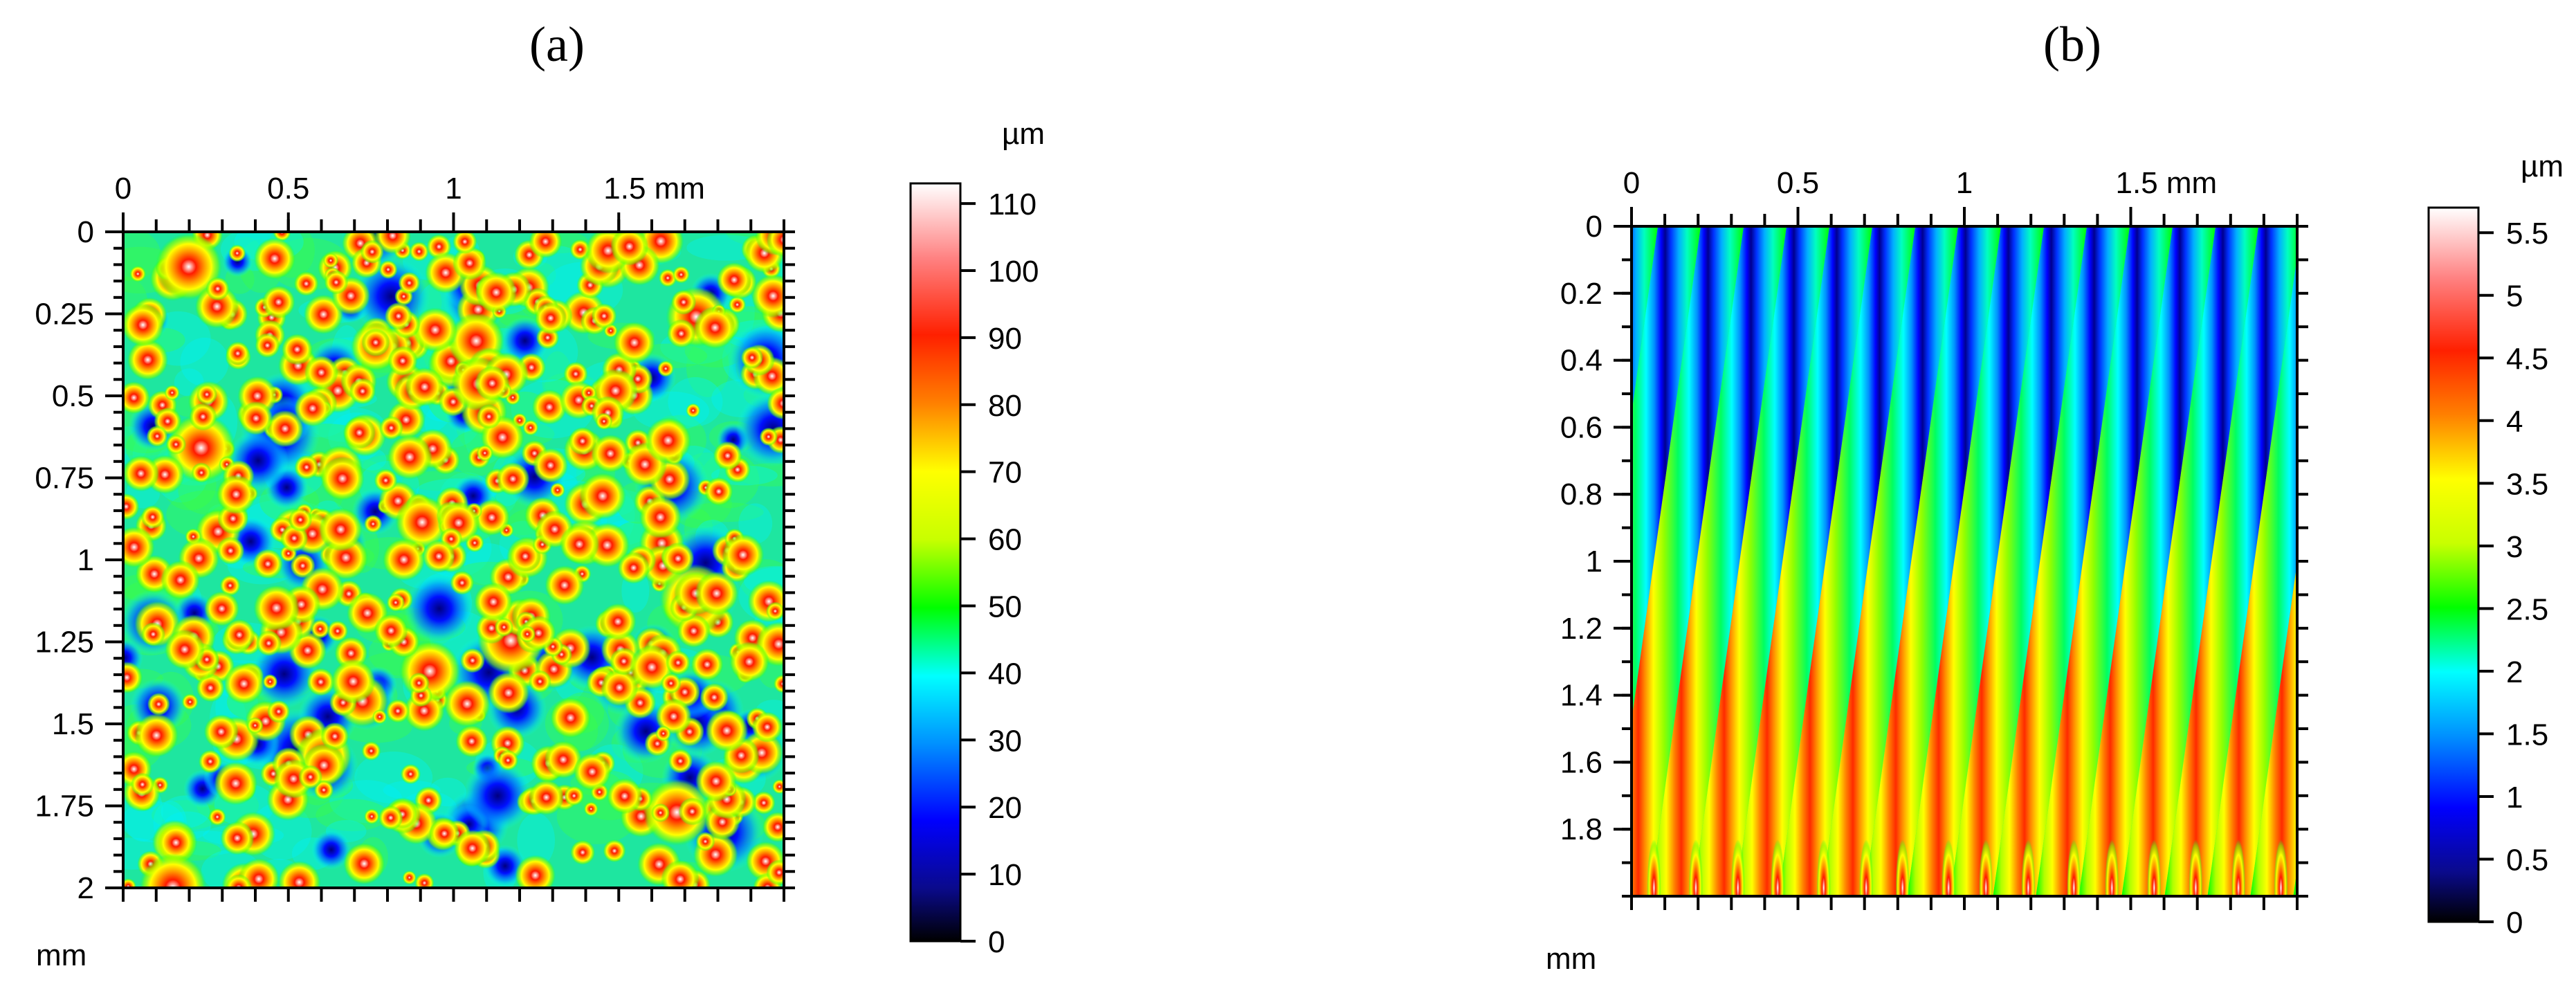 The image size is (2576, 982). I want to click on panel-b-y-tick-label: 1, so click(1594, 562).